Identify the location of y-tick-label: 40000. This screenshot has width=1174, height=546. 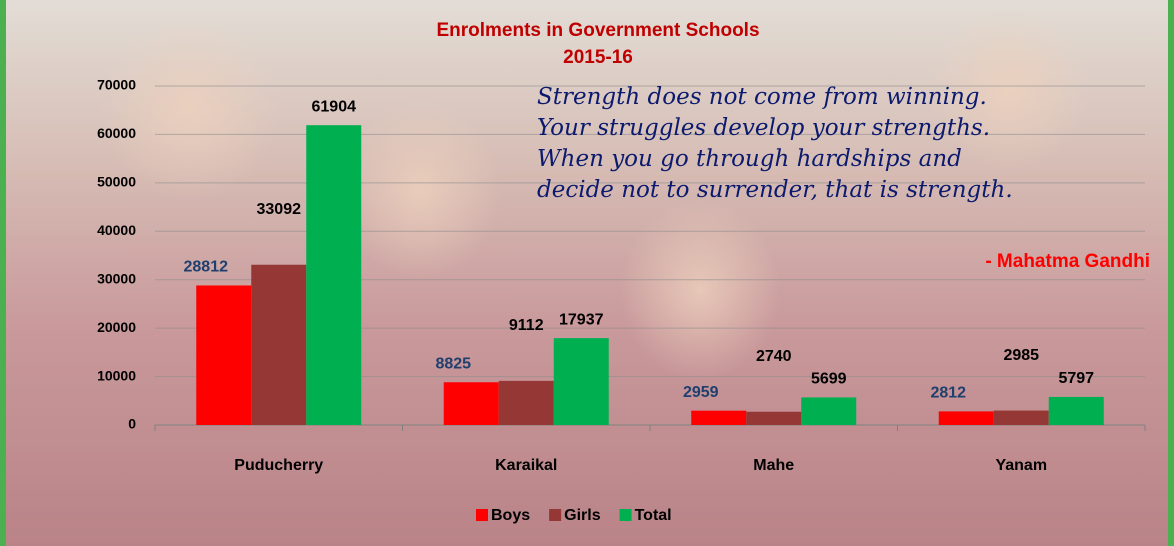
(116, 230).